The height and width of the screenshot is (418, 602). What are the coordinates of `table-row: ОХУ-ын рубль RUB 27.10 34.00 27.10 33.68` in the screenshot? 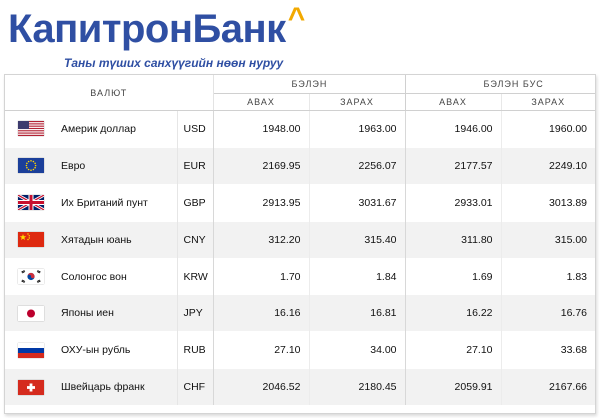 It's located at (300, 350).